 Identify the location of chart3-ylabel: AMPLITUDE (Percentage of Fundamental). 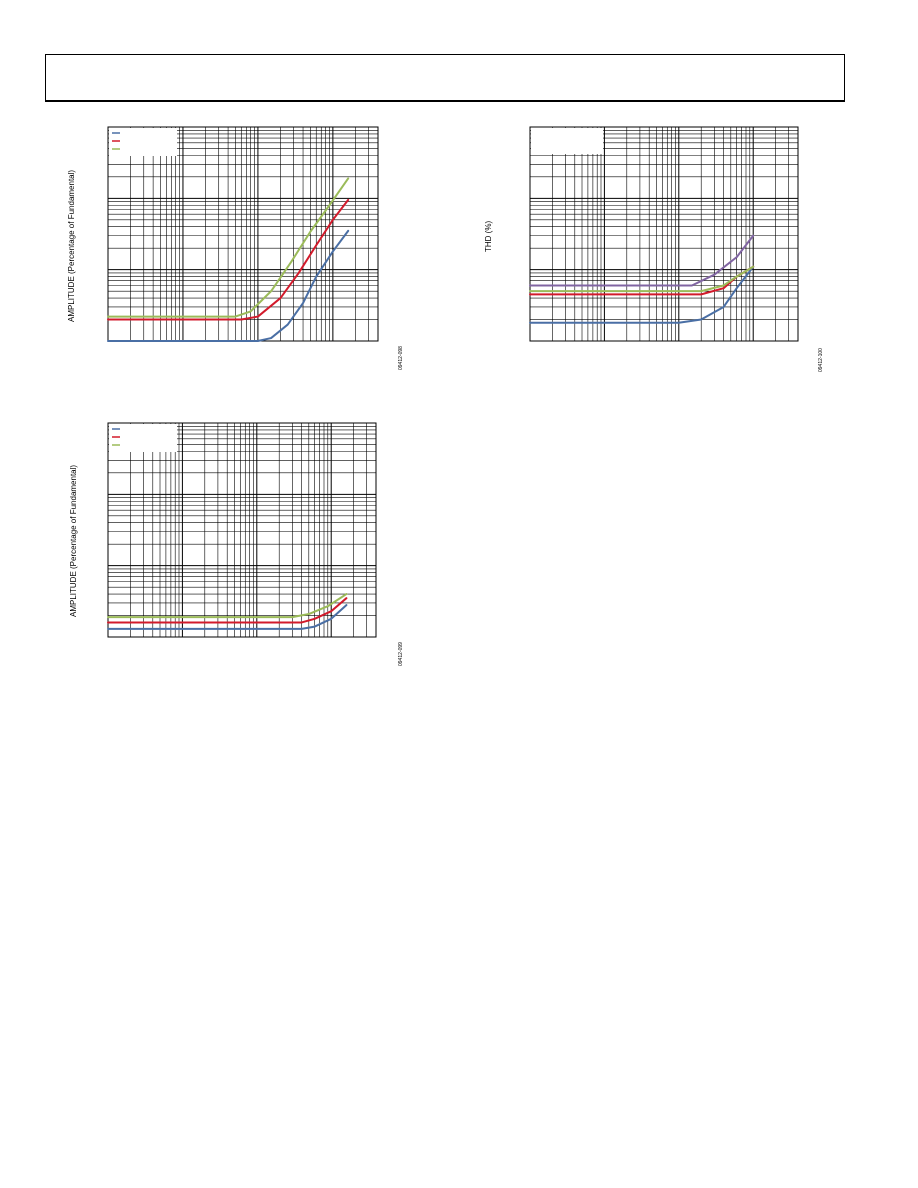
(73, 540).